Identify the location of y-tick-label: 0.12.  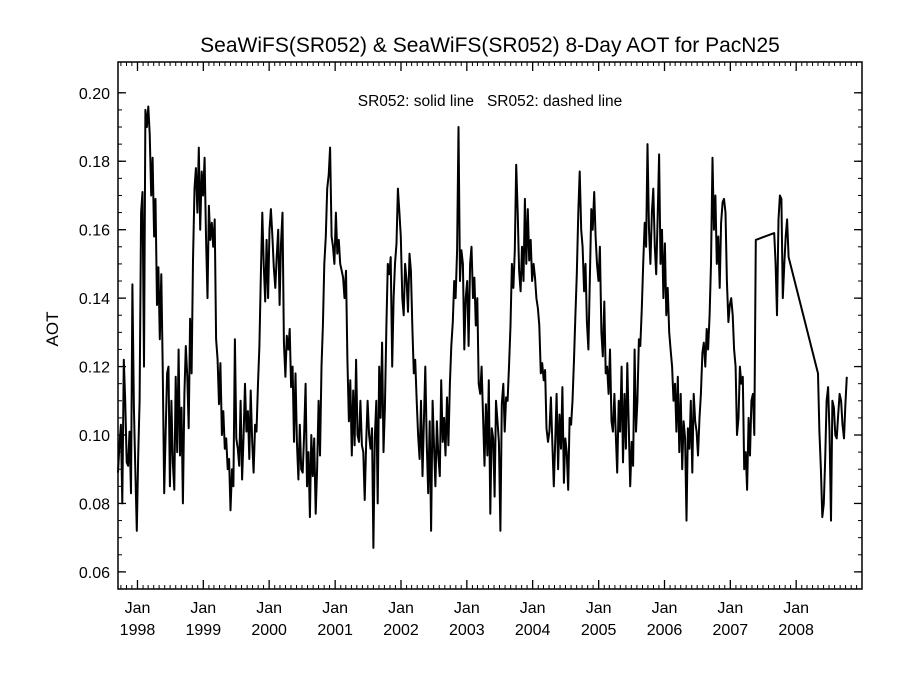
(94, 368).